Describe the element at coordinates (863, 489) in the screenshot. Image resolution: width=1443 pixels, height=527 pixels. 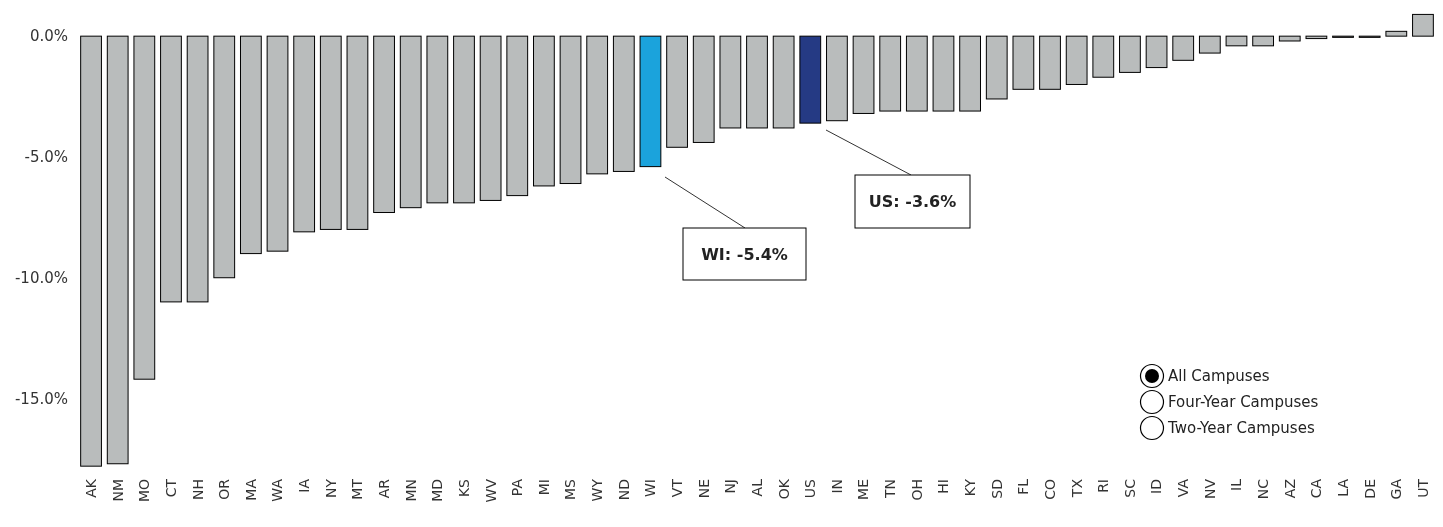
I see `x-tick-label: ME` at that location.